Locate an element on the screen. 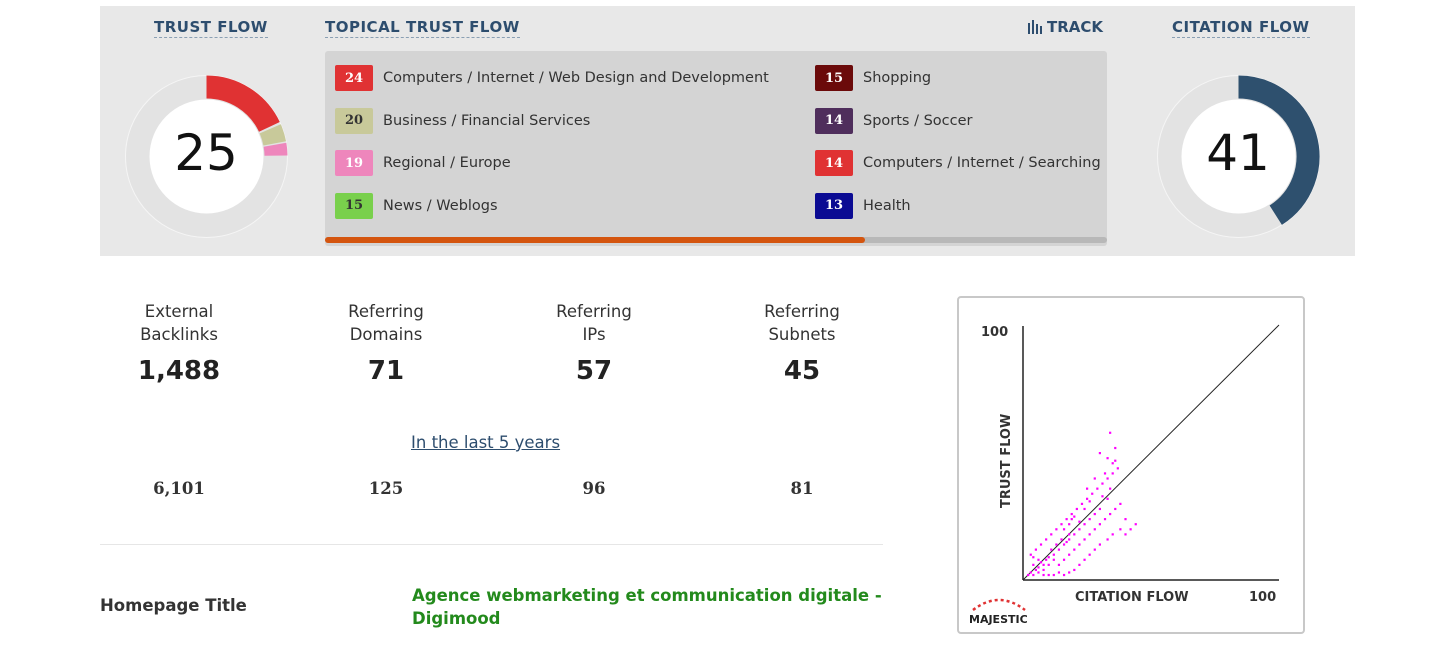 This screenshot has width=1456, height=653. topical-trust-flow-title: TOPICAL TRUST FLOW is located at coordinates (422, 28).